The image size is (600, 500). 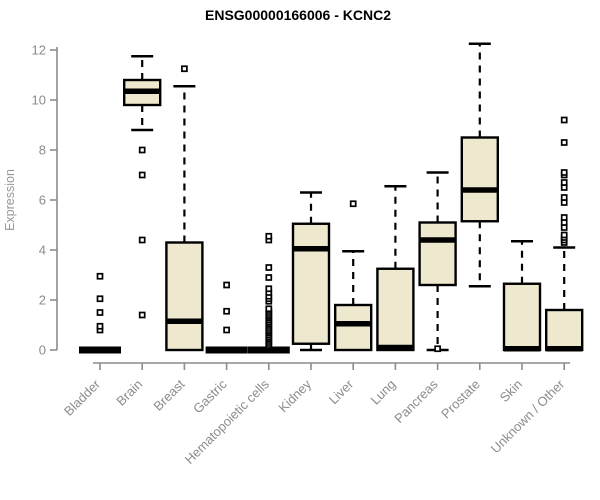 I want to click on box-group-pancreas, so click(x=437, y=262).